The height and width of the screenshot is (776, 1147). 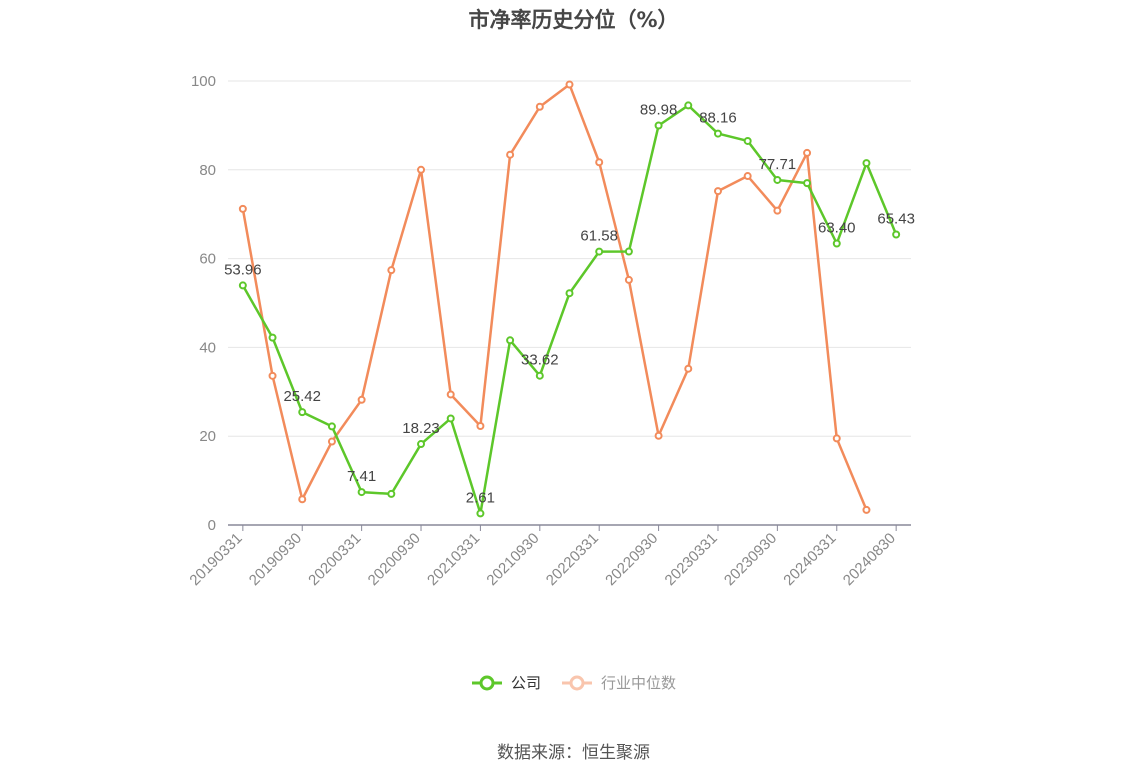 I want to click on data-label: 77.71, so click(x=778, y=164).